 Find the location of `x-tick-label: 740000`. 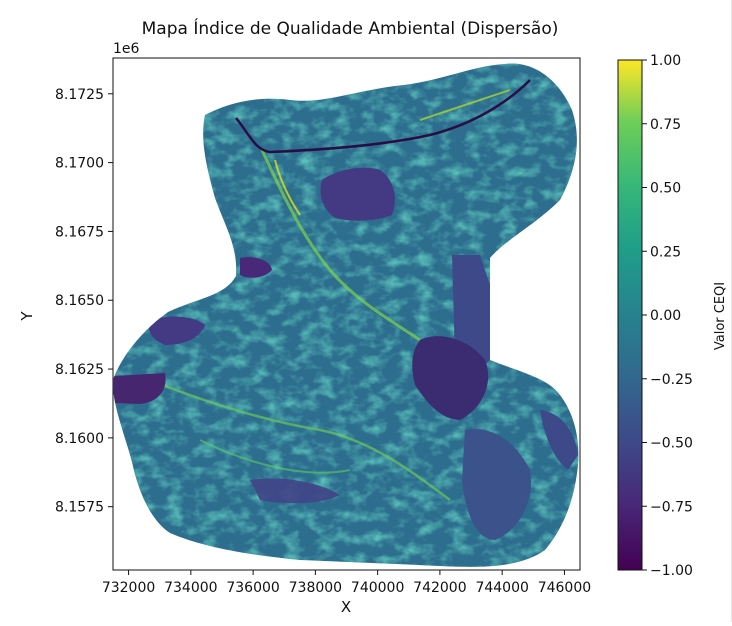

x-tick-label: 740000 is located at coordinates (377, 588).